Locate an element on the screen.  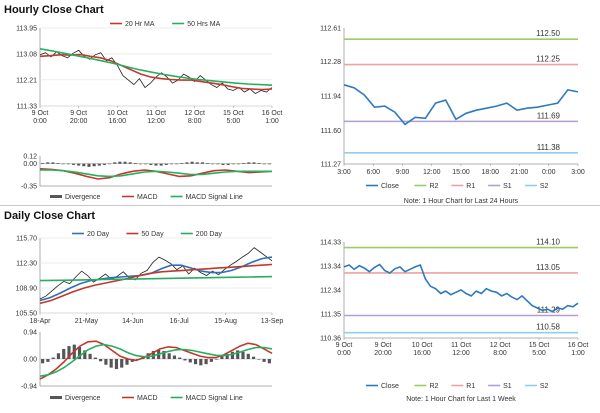
level-label-r1: 112.25 is located at coordinates (548, 59).